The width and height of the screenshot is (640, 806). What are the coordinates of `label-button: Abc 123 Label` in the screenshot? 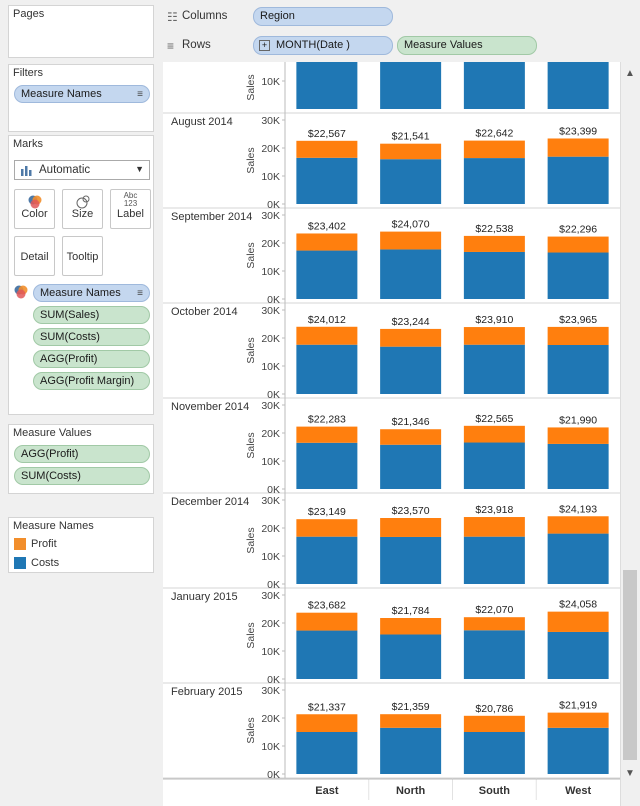 It's located at (130, 209).